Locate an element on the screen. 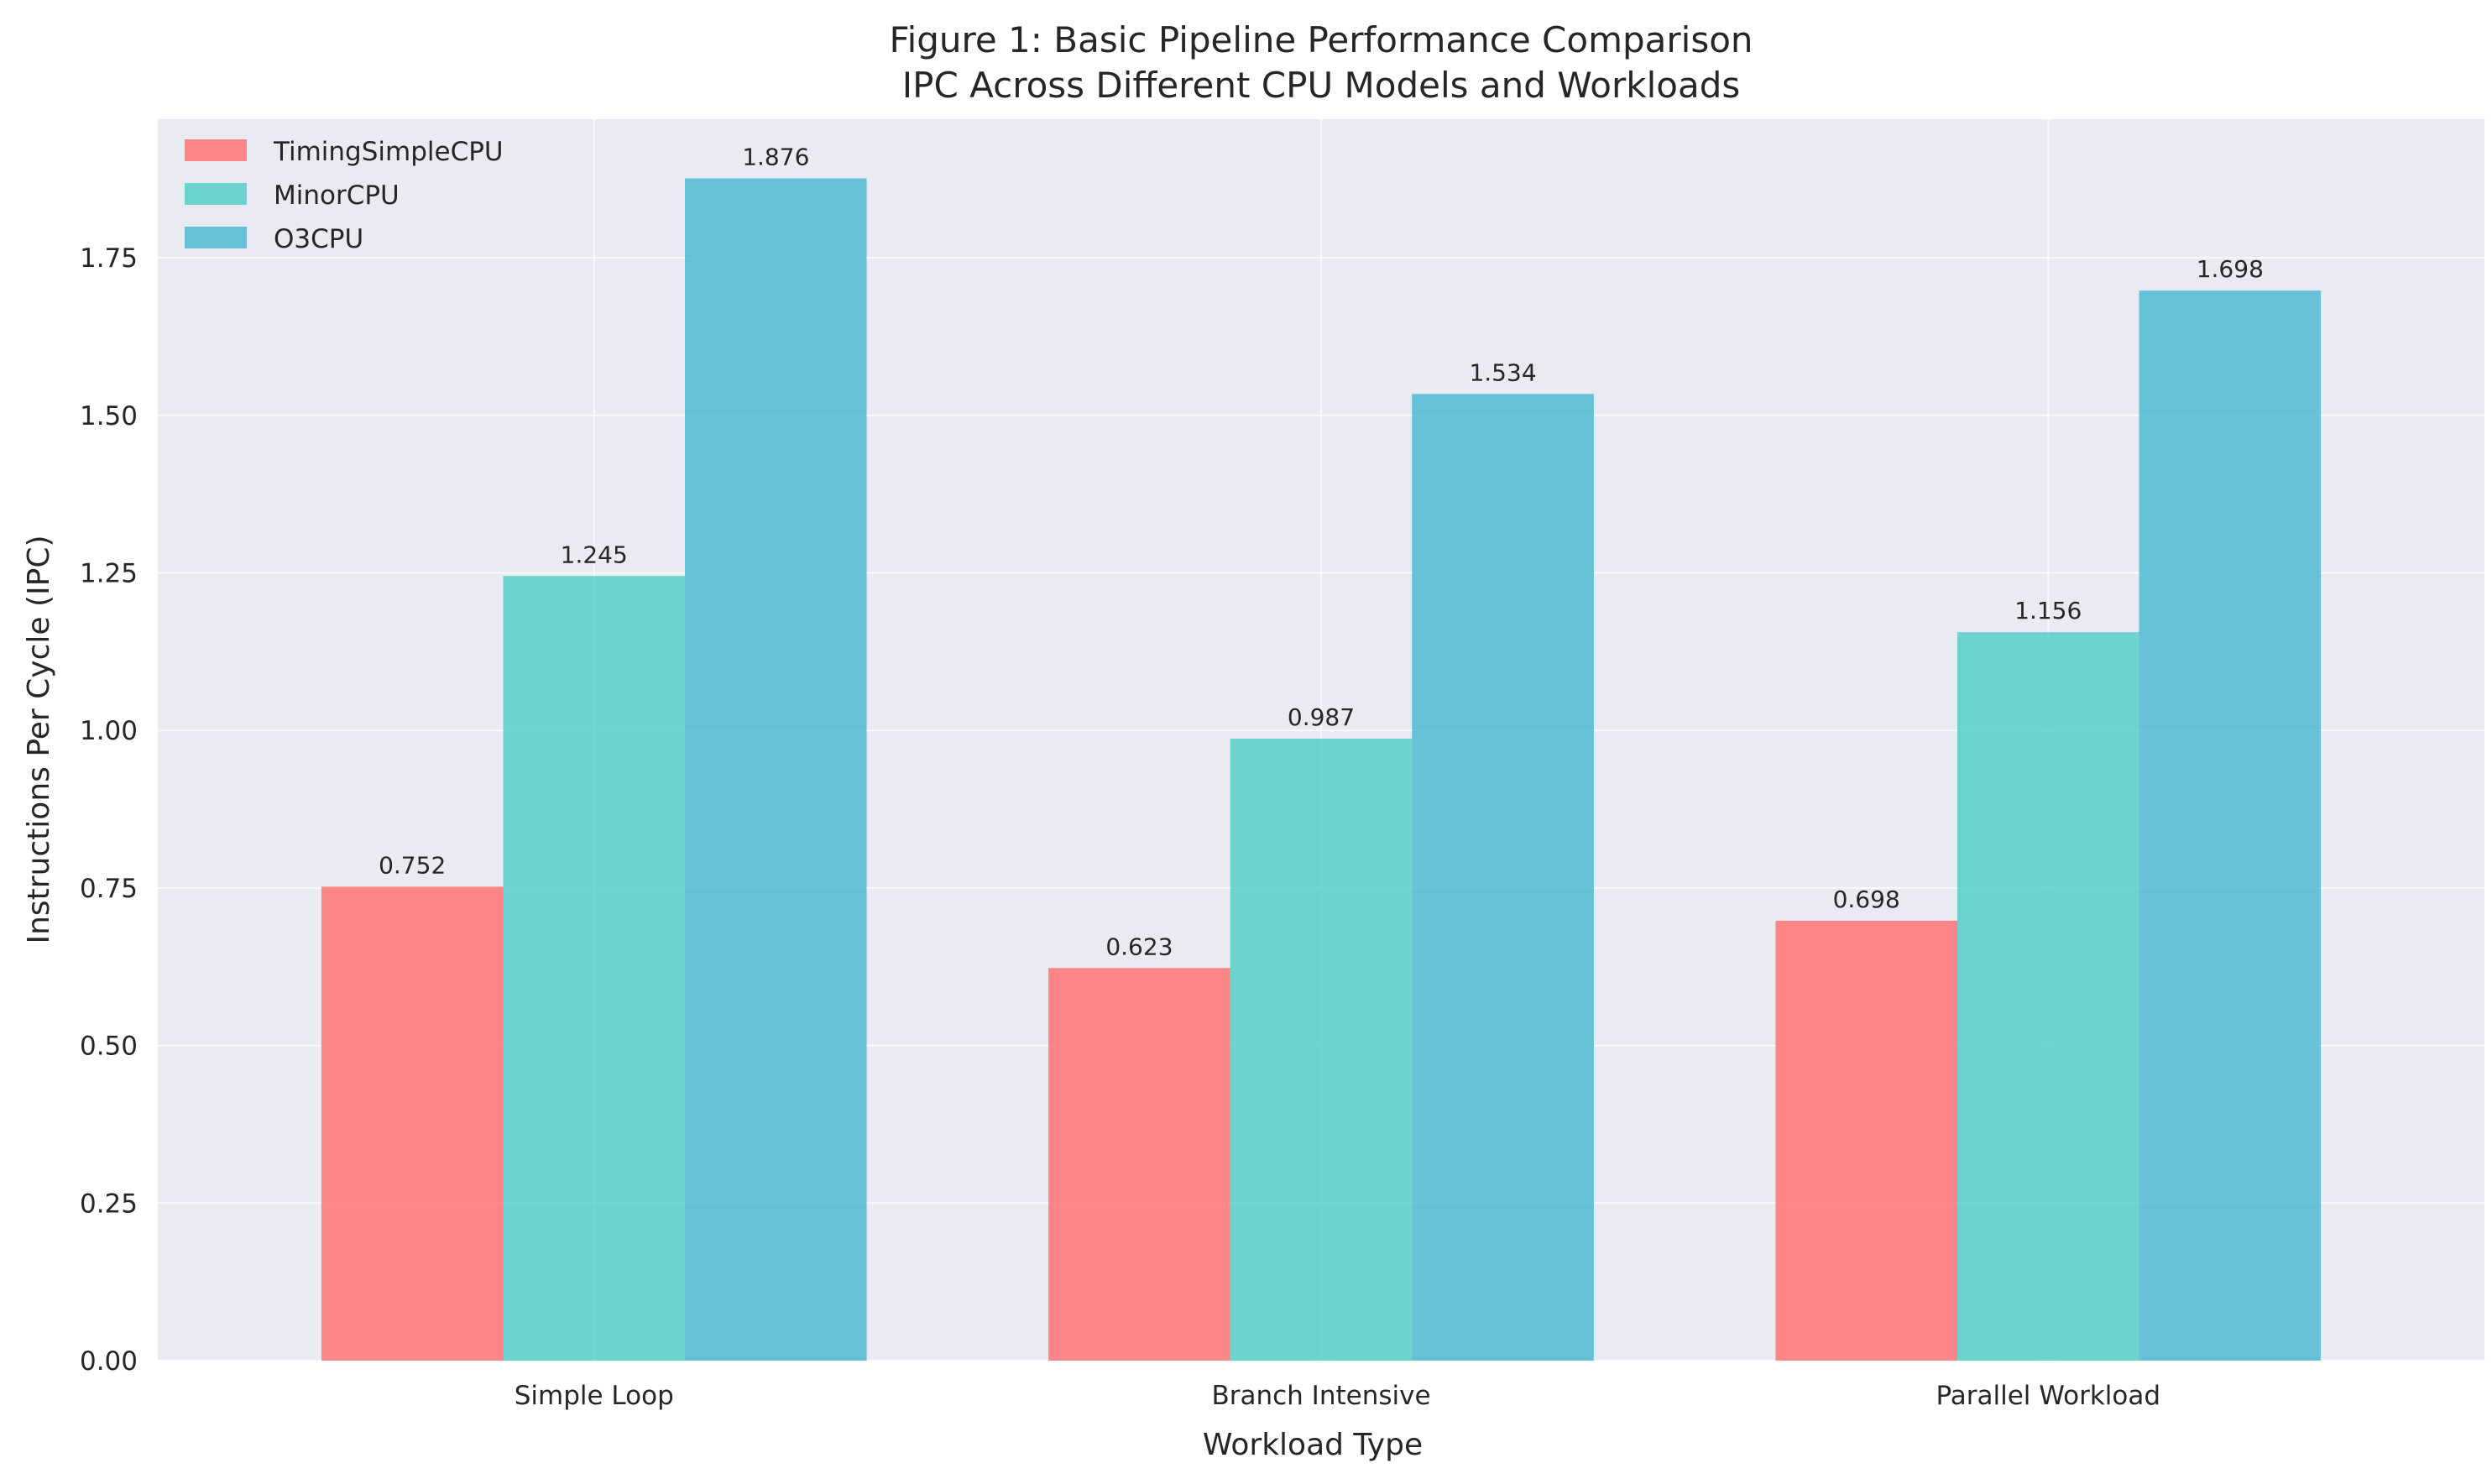 Image resolution: width=2492 pixels, height=1484 pixels. y-axis-label: Instructions Per Cycle (IPC) is located at coordinates (39, 739).